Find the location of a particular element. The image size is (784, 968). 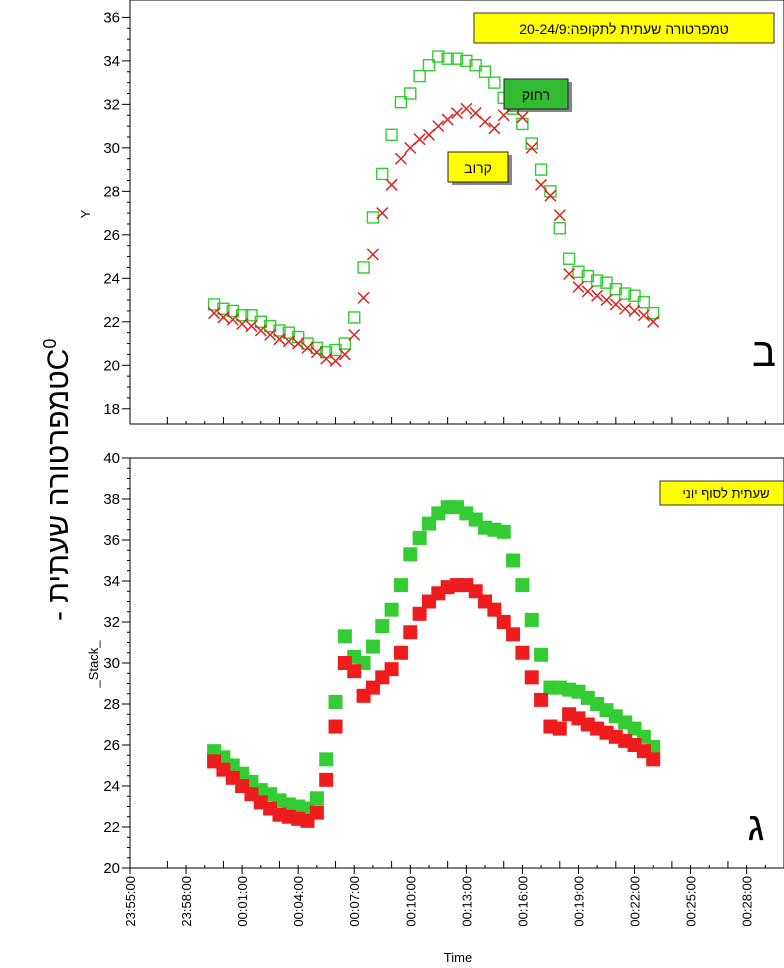

panel-top-y-label: Y is located at coordinates (85, 213).